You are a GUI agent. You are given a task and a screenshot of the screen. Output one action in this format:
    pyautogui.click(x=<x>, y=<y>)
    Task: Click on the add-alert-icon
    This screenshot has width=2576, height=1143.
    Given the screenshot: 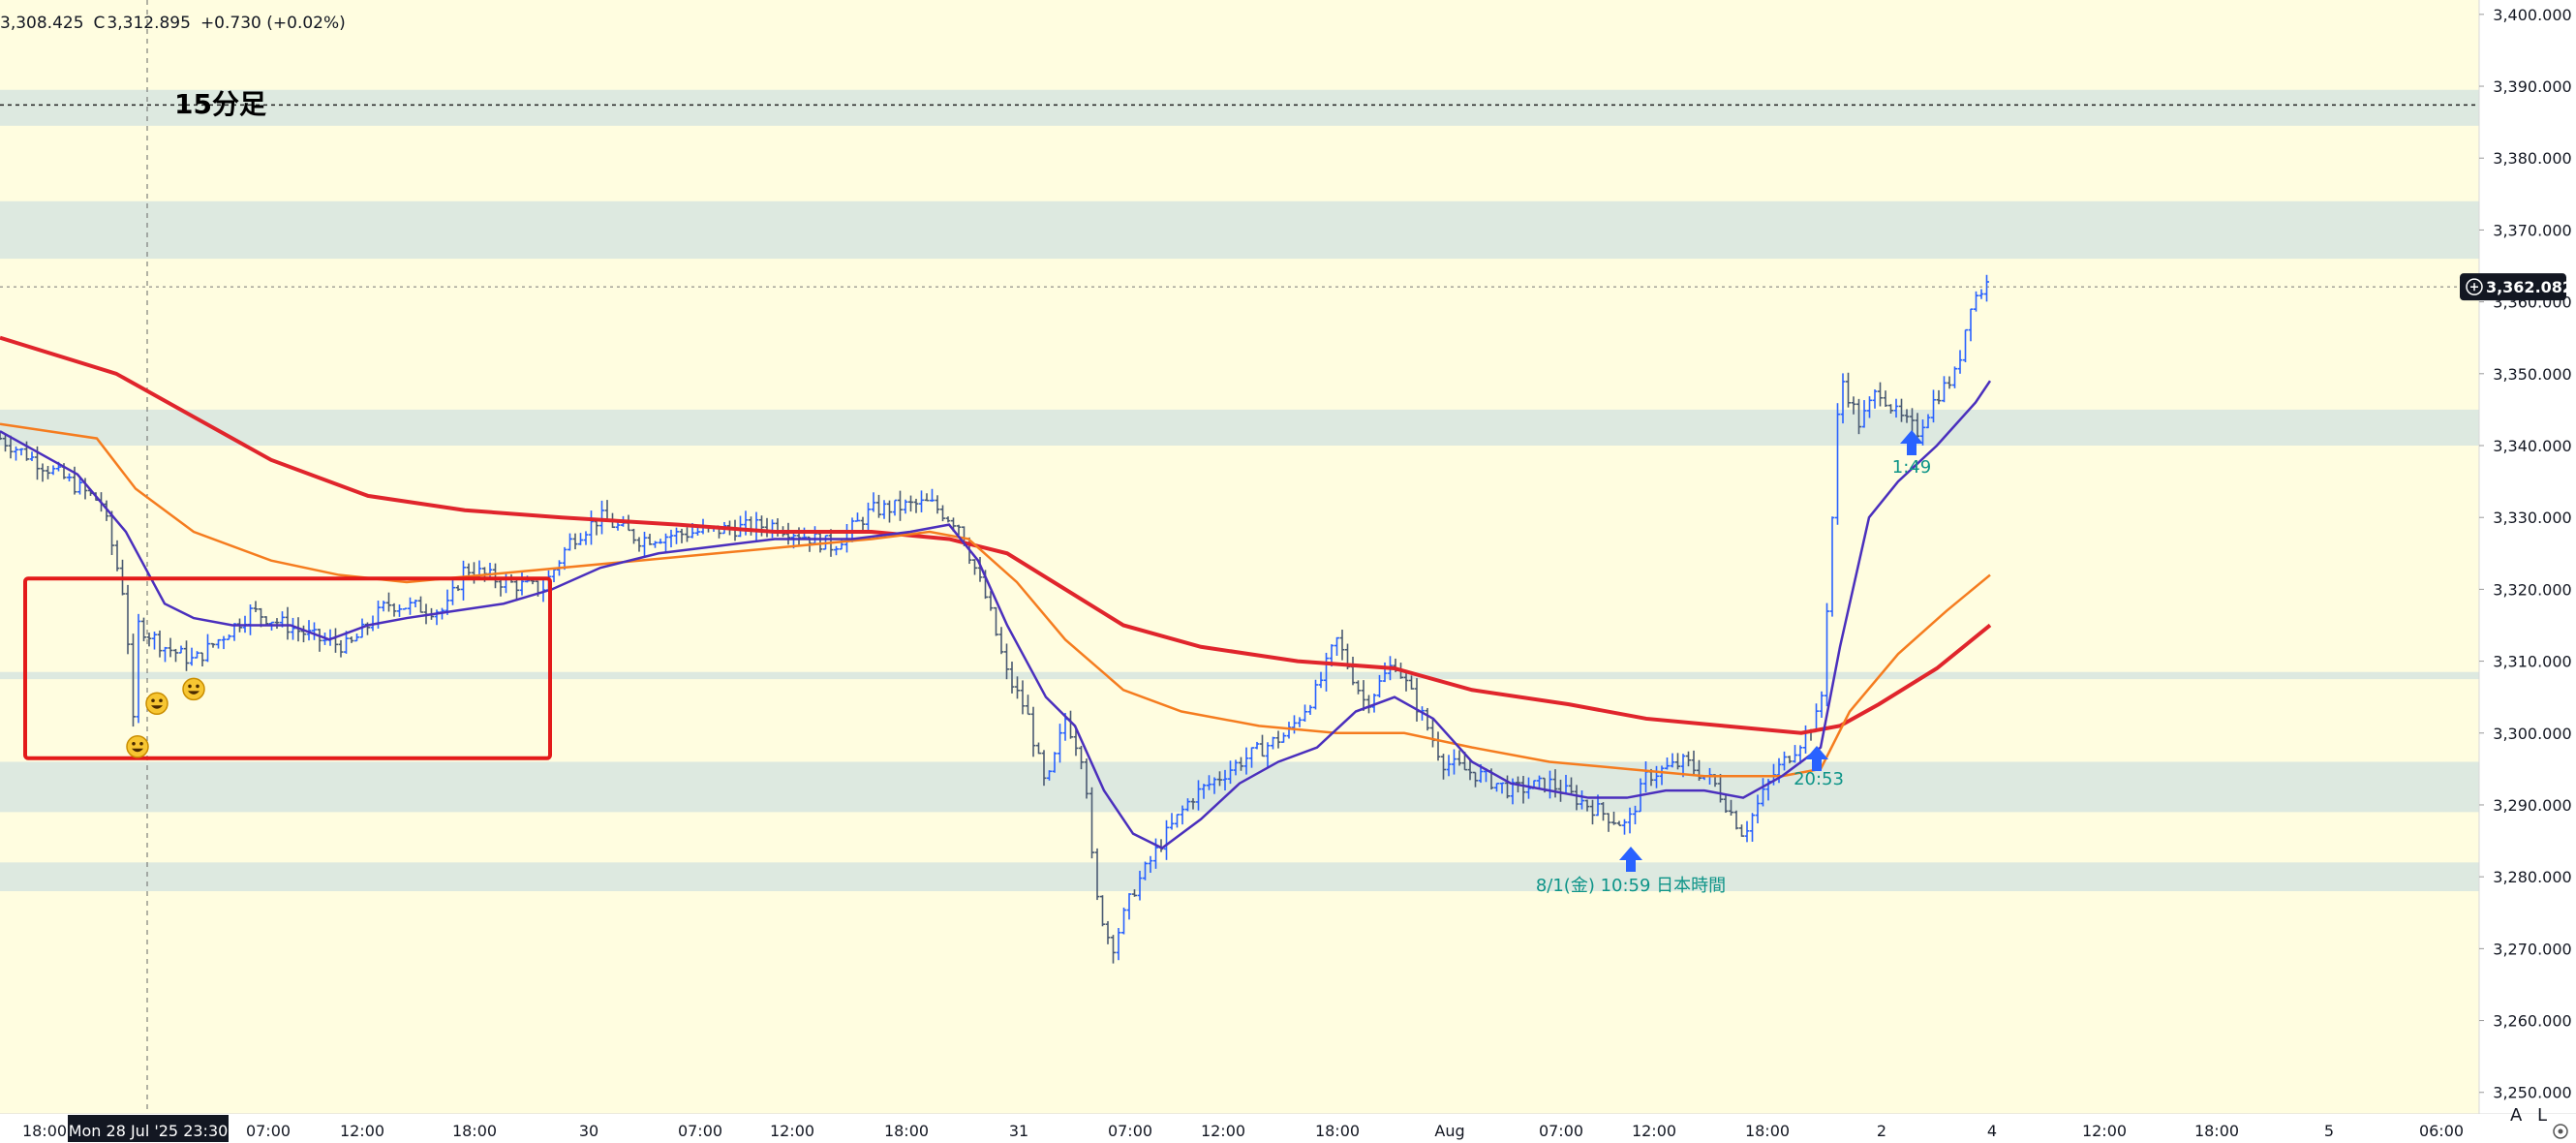 What is the action you would take?
    pyautogui.click(x=2474, y=286)
    